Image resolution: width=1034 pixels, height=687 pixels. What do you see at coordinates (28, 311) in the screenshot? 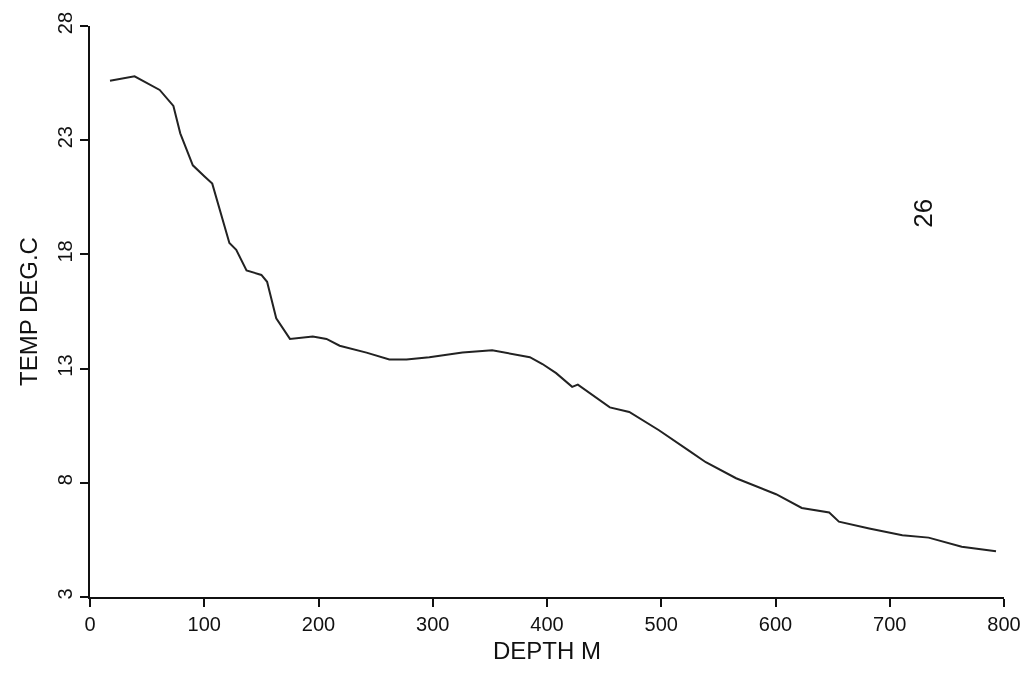
I see `y-axis-title: TEMP DEG.C` at bounding box center [28, 311].